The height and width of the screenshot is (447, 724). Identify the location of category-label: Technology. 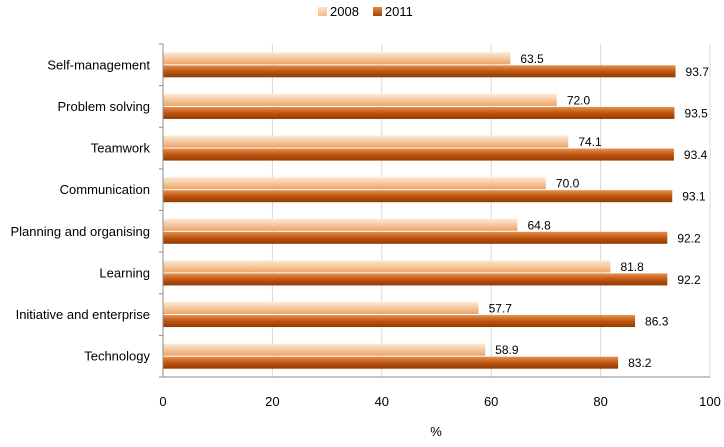
(117, 356).